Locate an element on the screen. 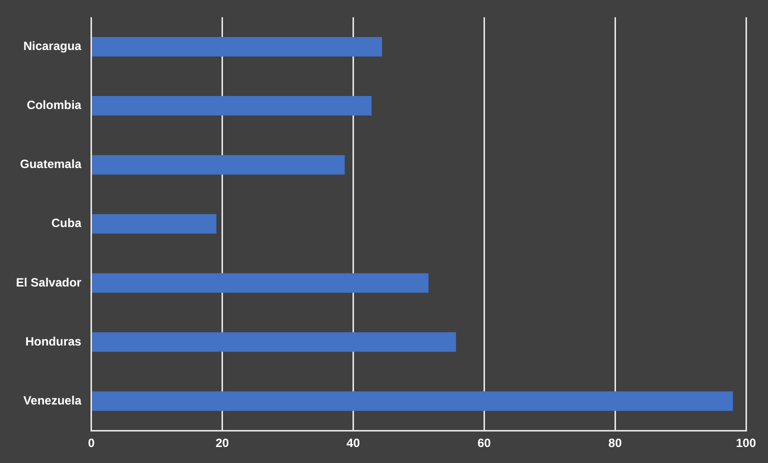  x-tick-label: 40 is located at coordinates (353, 443).